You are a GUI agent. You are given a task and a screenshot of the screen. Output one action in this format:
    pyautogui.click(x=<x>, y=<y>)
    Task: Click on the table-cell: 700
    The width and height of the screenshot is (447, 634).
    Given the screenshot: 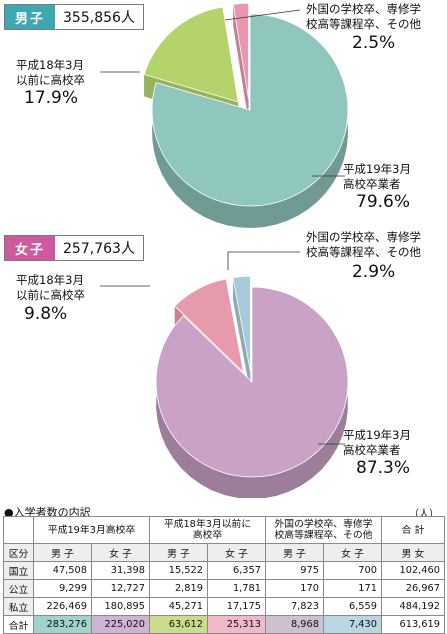 What is the action you would take?
    pyautogui.click(x=352, y=570)
    